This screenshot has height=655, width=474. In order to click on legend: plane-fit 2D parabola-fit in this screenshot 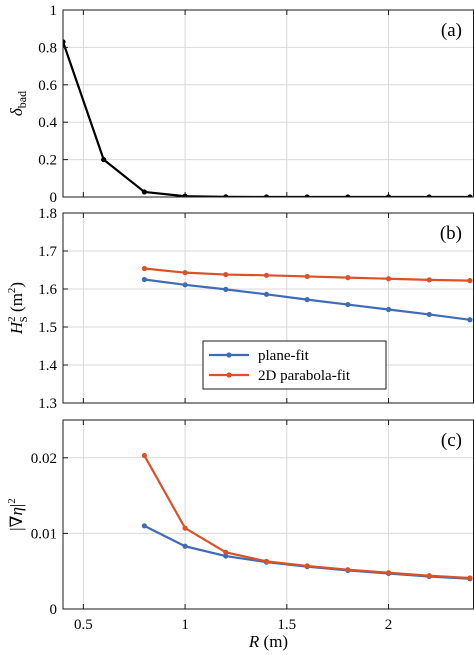, I will do `click(294, 365)`.